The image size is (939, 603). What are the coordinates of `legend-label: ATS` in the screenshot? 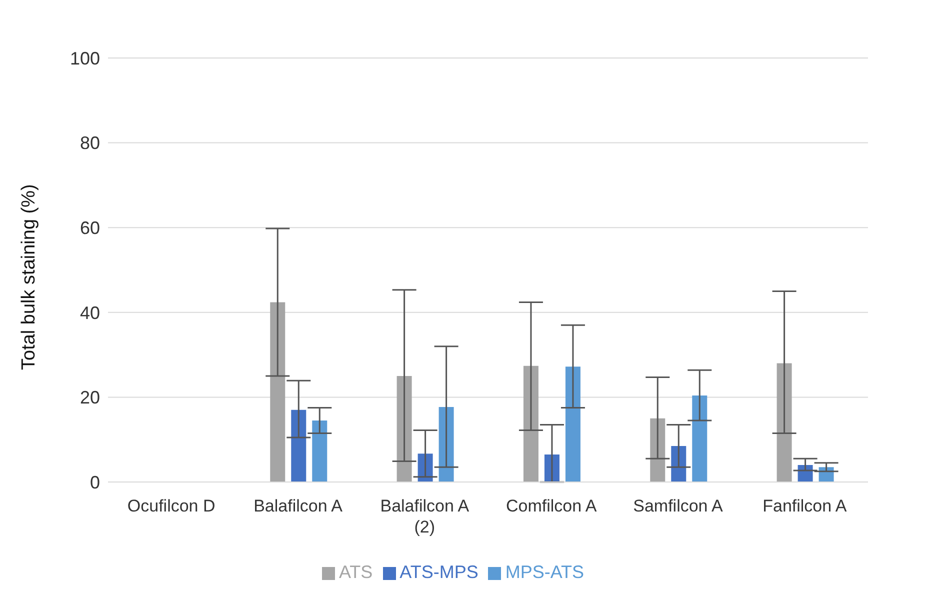 It's located at (355, 572).